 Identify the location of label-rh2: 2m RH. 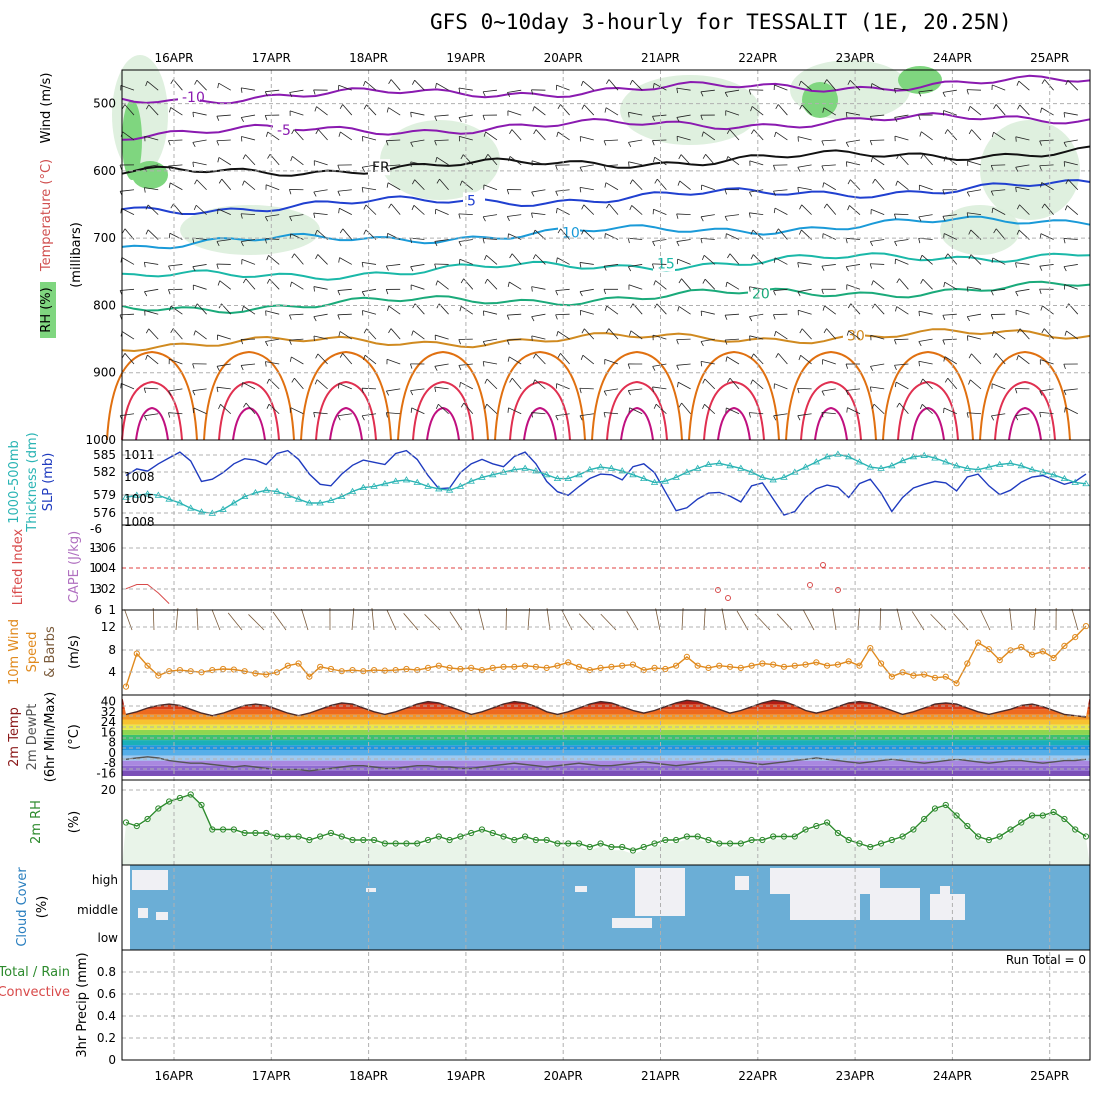
(36, 822).